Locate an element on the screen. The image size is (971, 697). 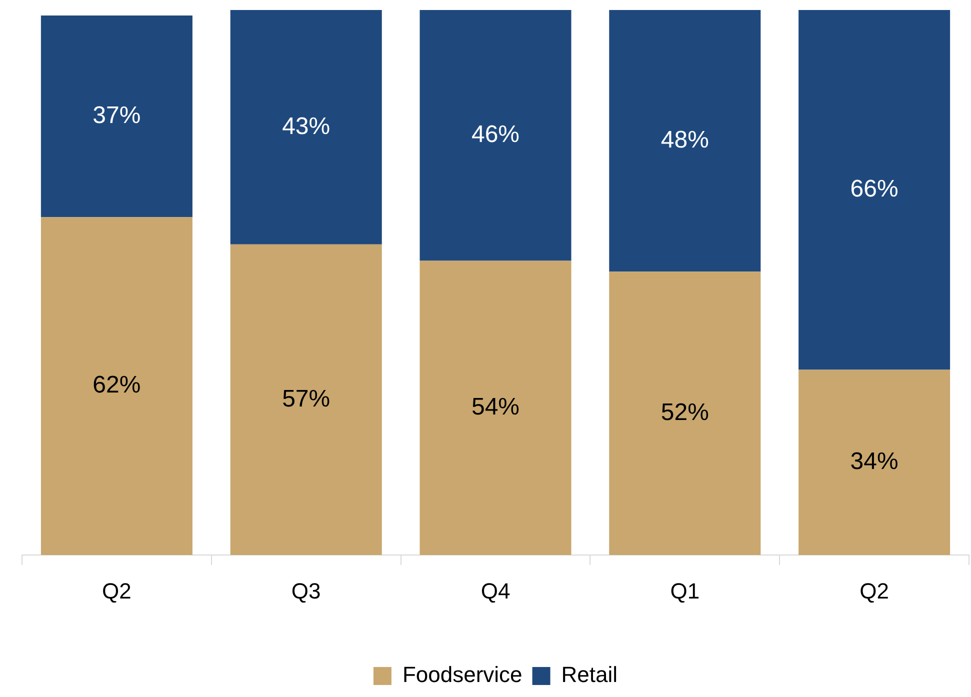
legend-label: Foodservice is located at coordinates (462, 675).